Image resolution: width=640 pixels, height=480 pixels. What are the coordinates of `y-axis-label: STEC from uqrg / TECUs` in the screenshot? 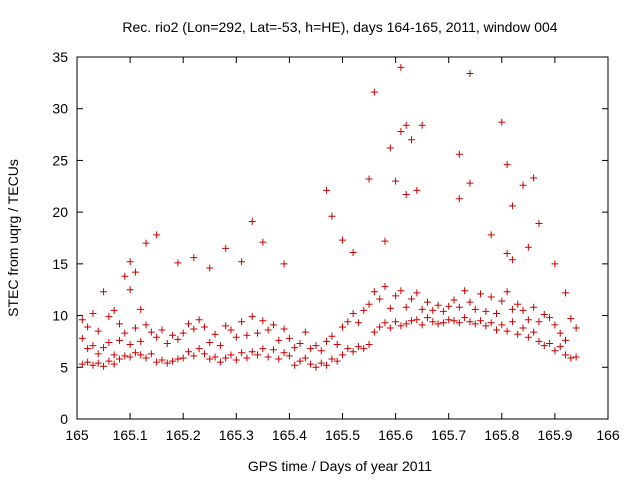 It's located at (13, 238).